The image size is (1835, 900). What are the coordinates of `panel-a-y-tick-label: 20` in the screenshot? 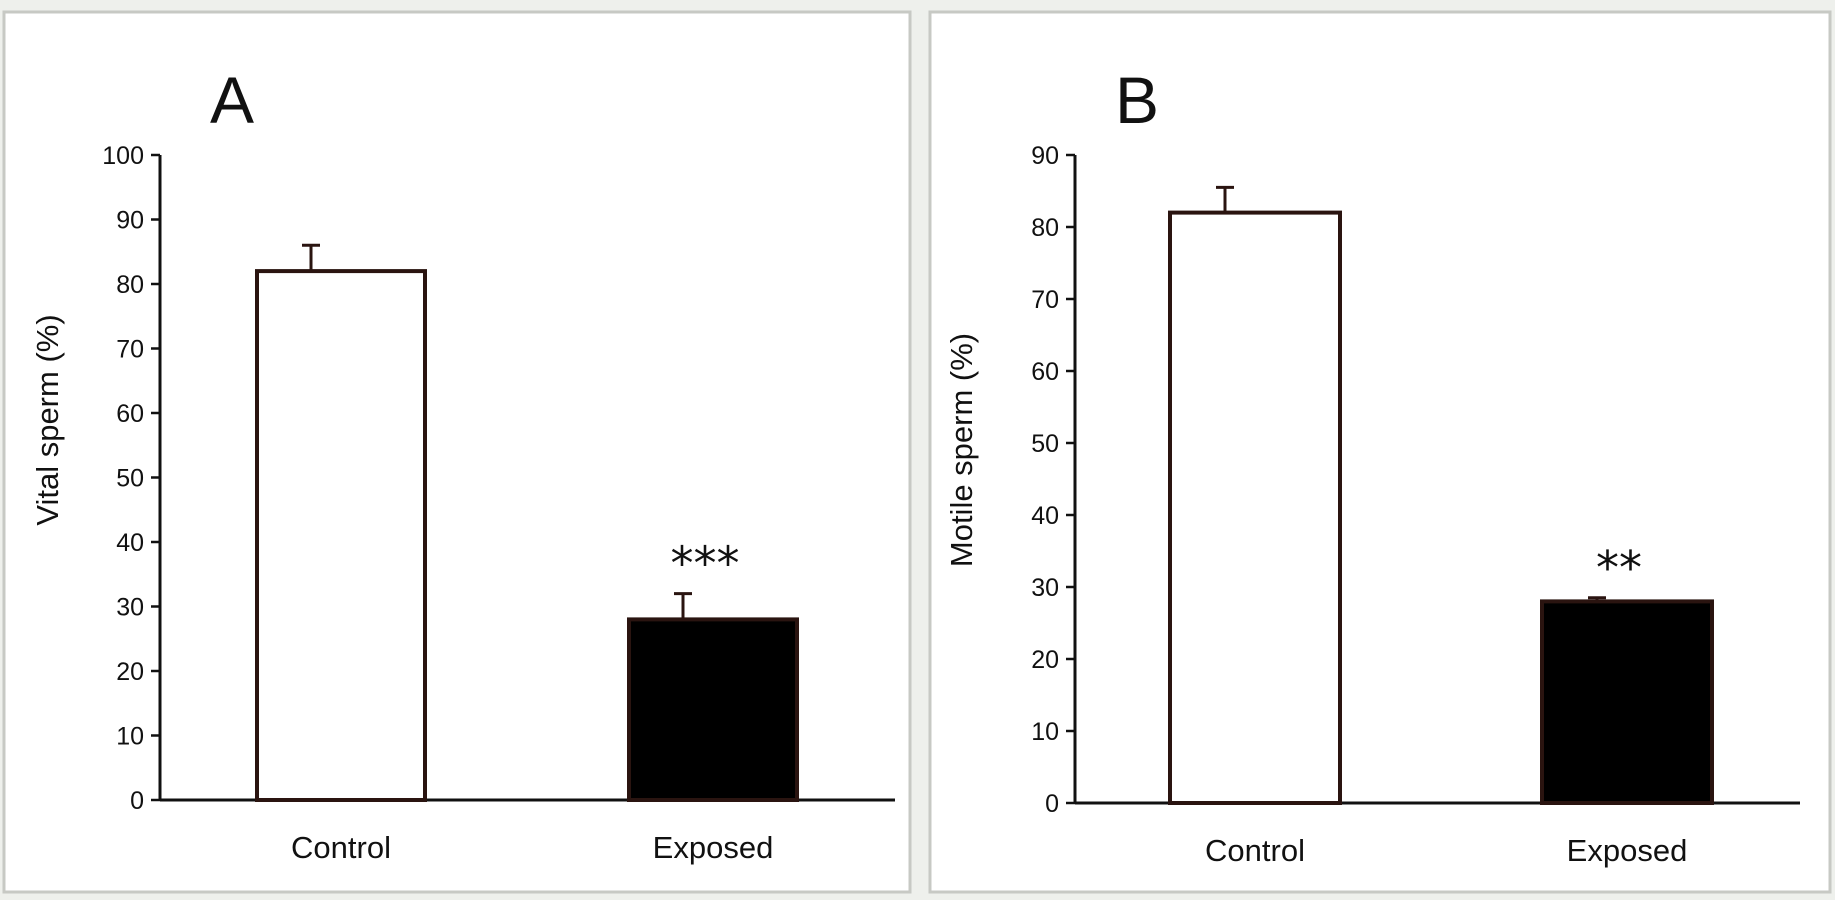 It's located at (130, 672).